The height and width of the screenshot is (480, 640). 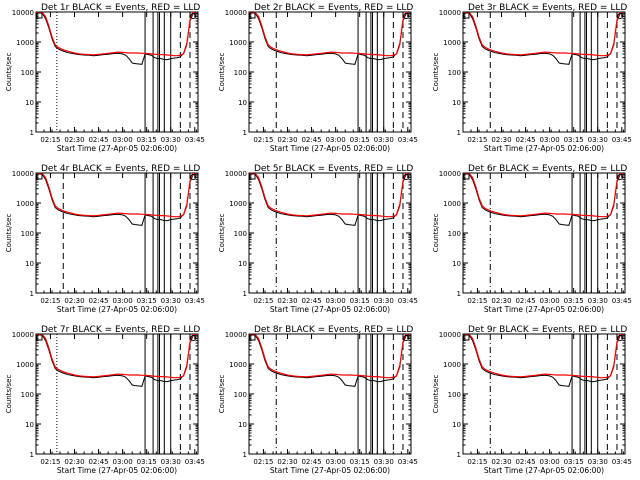 What do you see at coordinates (547, 8) in the screenshot?
I see `panel-title: Det 3r BLACK = Events, RED = LLD` at bounding box center [547, 8].